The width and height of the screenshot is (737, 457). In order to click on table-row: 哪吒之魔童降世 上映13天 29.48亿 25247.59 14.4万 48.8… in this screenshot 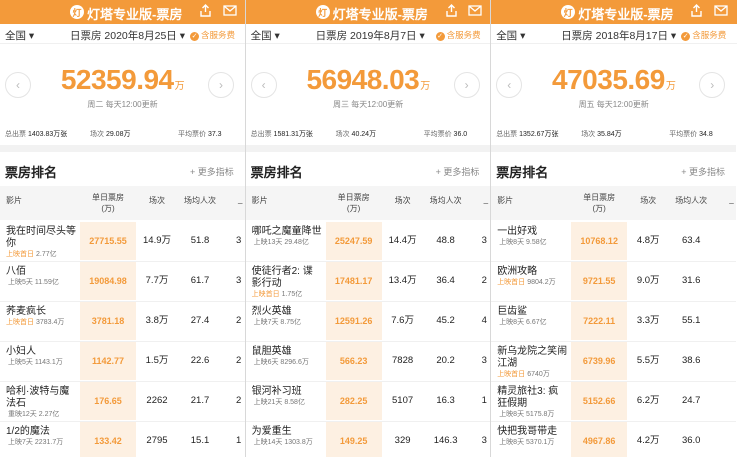, I will do `click(368, 242)`.